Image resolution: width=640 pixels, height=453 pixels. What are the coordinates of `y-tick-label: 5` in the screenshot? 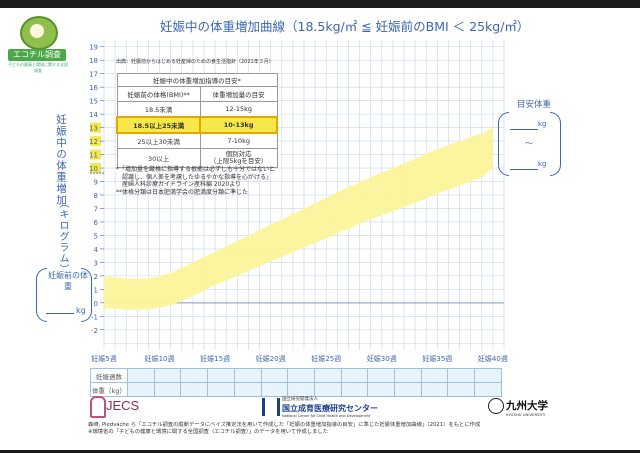 It's located at (96, 236).